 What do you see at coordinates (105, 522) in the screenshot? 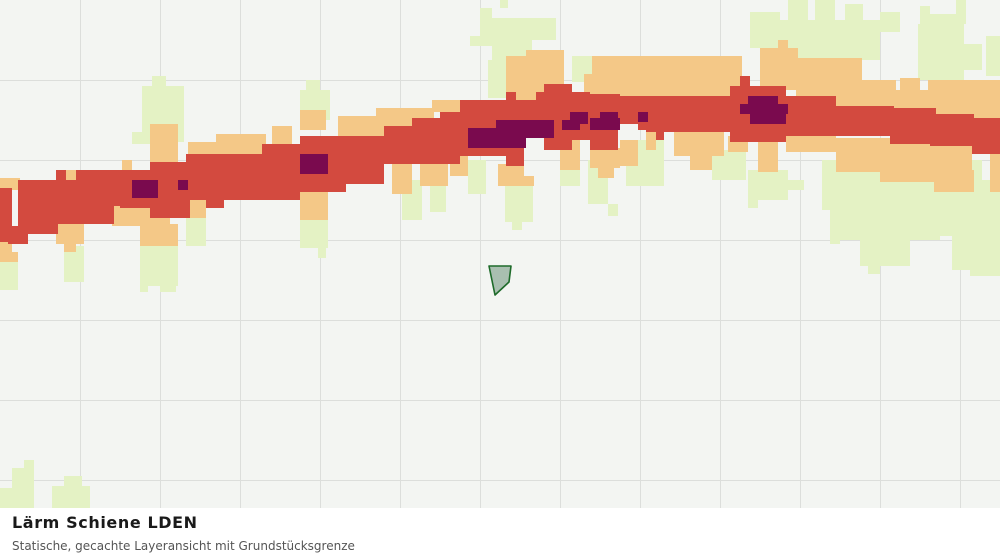
I see `layer-title: Lärm Schiene LDEN` at bounding box center [105, 522].